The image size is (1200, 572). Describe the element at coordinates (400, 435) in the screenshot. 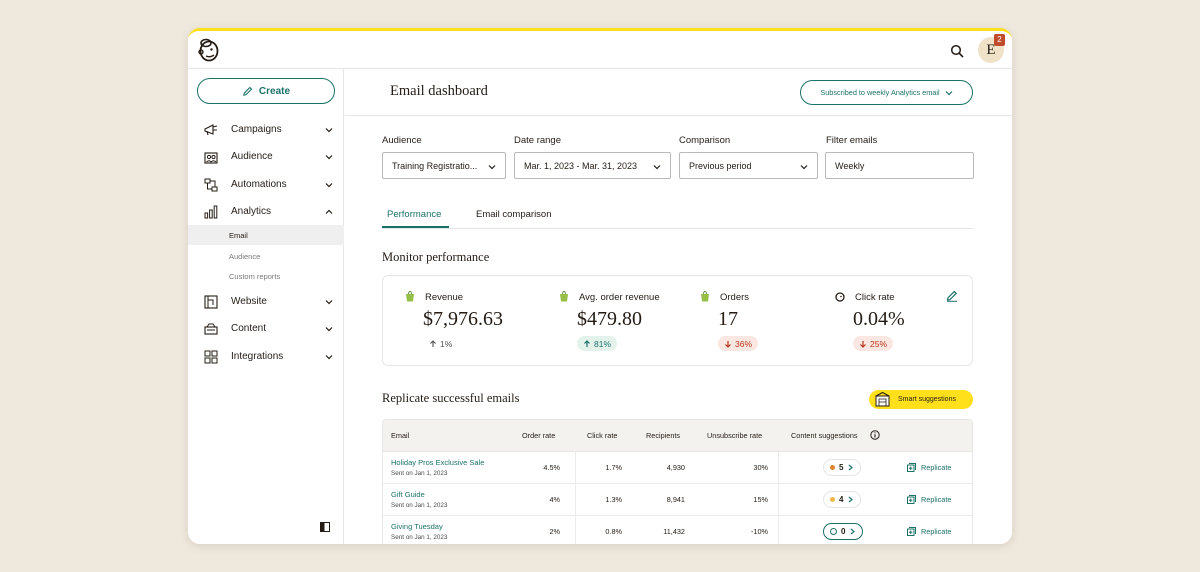

I see `column-header-email: Email` at that location.